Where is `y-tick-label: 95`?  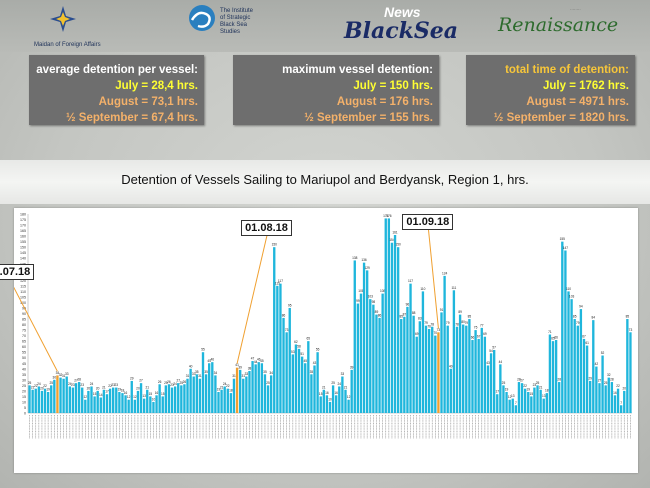
y-tick-label: 95 is located at coordinates (24, 308).